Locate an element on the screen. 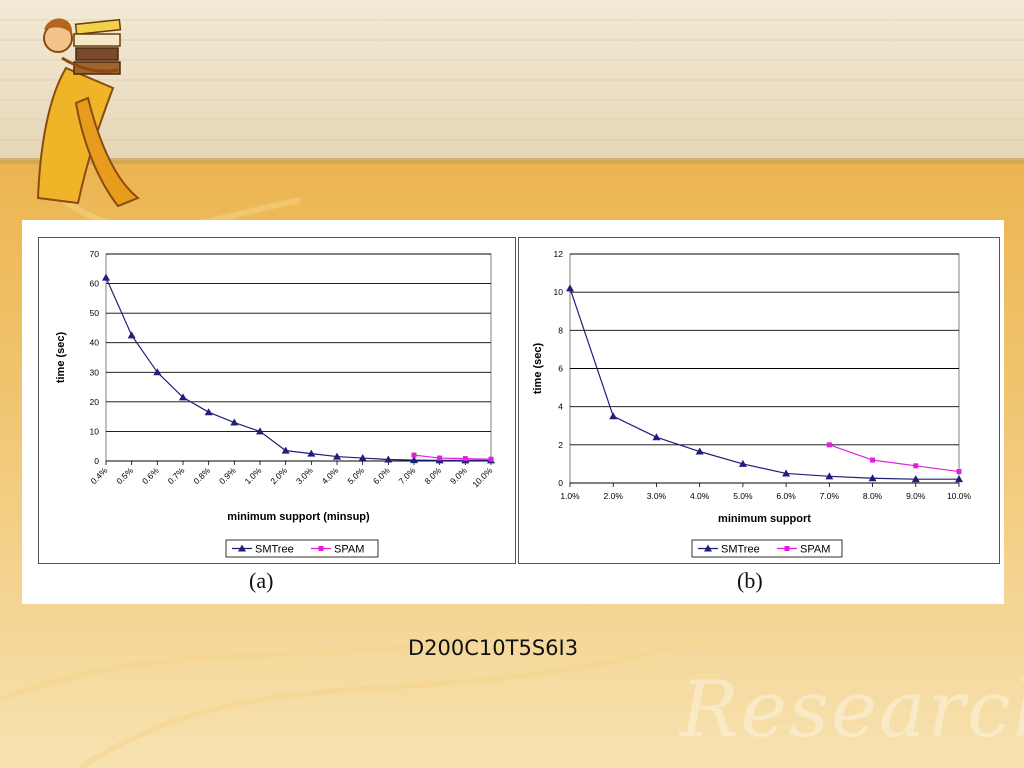 This screenshot has height=768, width=1024. chart-b-y-axis-label: time (sec) is located at coordinates (538, 368).